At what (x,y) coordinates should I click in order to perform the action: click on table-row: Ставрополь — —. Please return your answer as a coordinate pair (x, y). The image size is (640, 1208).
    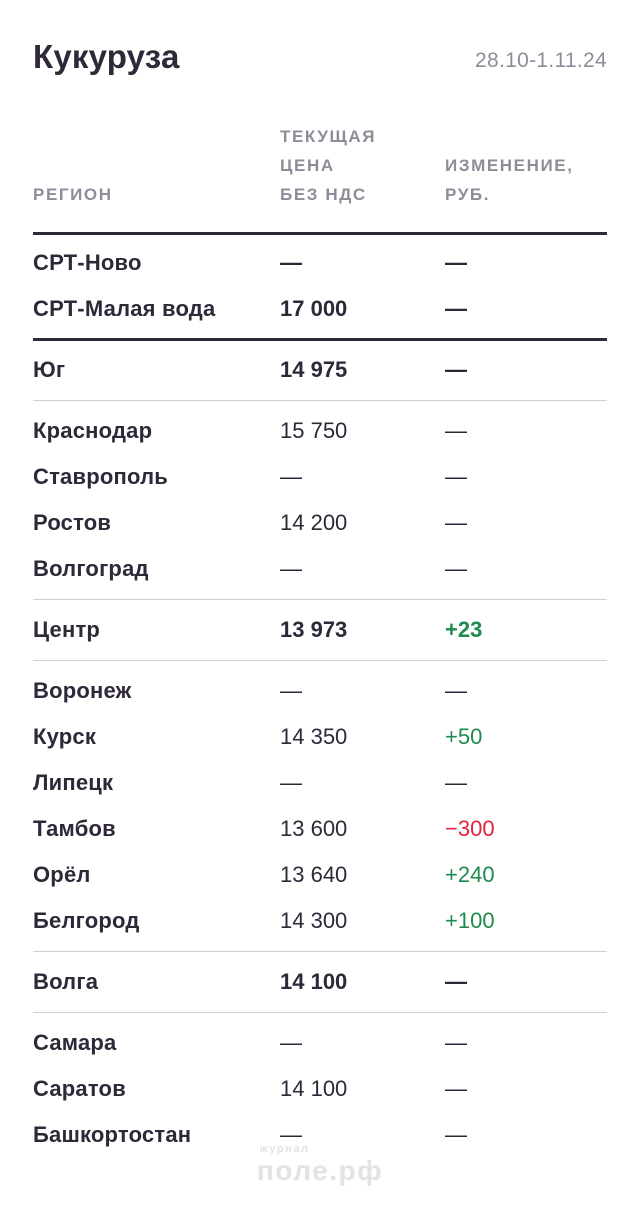
    Looking at the image, I should click on (320, 477).